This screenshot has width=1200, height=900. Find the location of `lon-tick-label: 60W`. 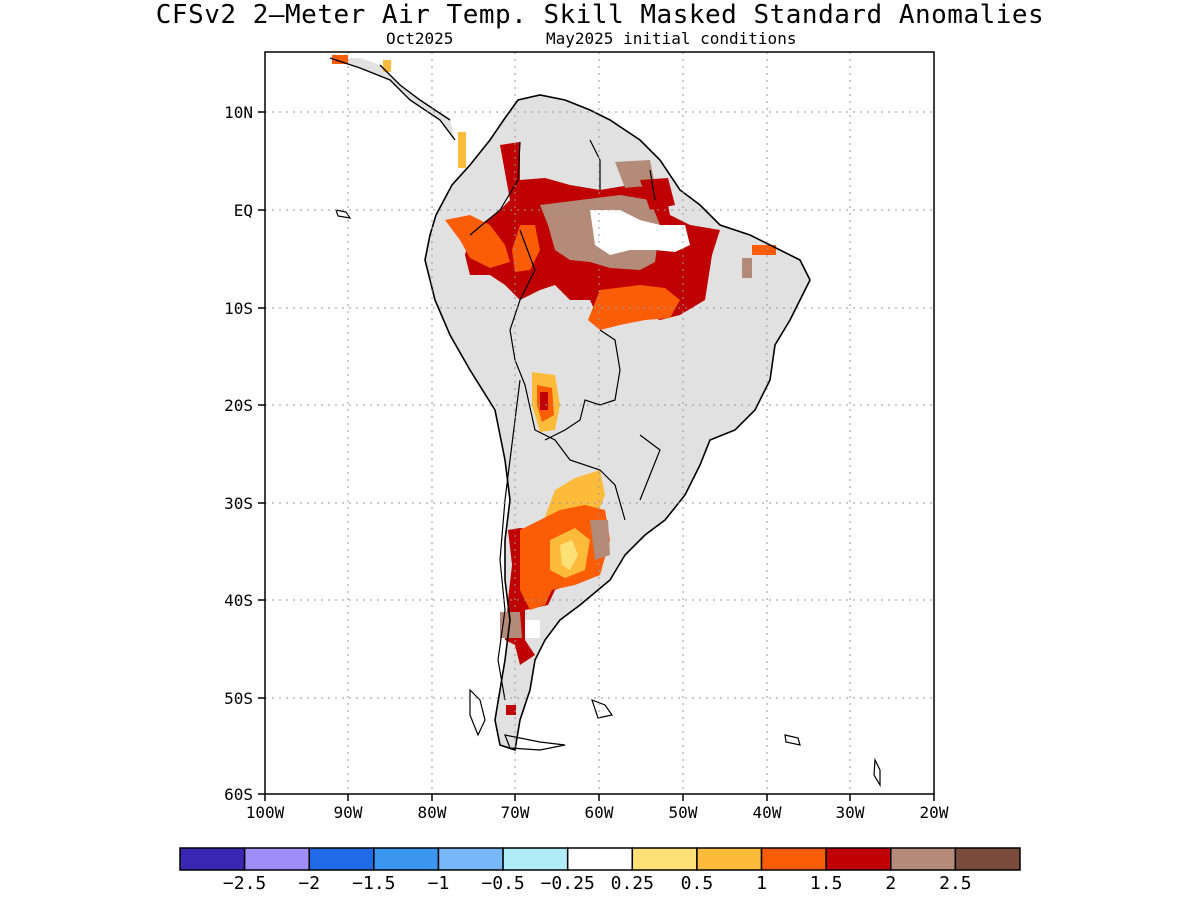

lon-tick-label: 60W is located at coordinates (599, 812).